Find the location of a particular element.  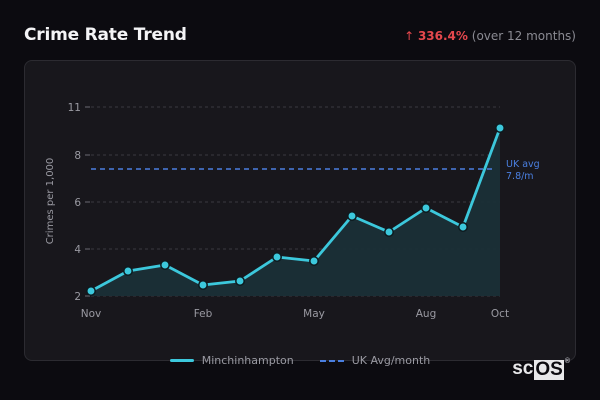

legend-label: Minchinhampton is located at coordinates (247, 360).